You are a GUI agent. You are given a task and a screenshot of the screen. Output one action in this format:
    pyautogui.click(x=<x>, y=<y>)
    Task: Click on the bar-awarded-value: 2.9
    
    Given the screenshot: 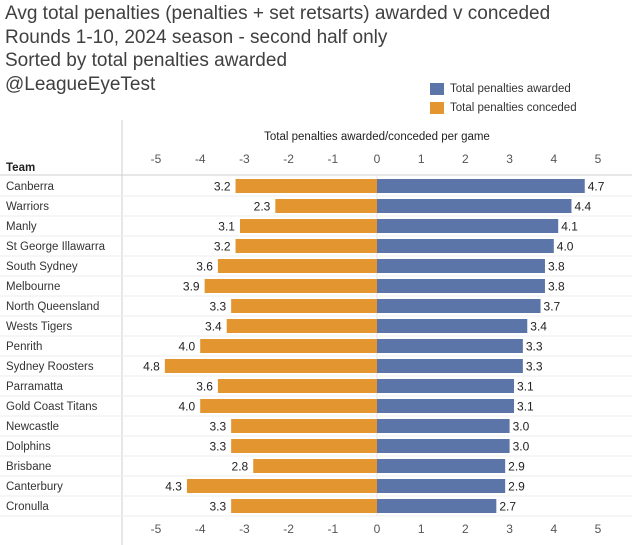 What is the action you would take?
    pyautogui.click(x=516, y=487)
    